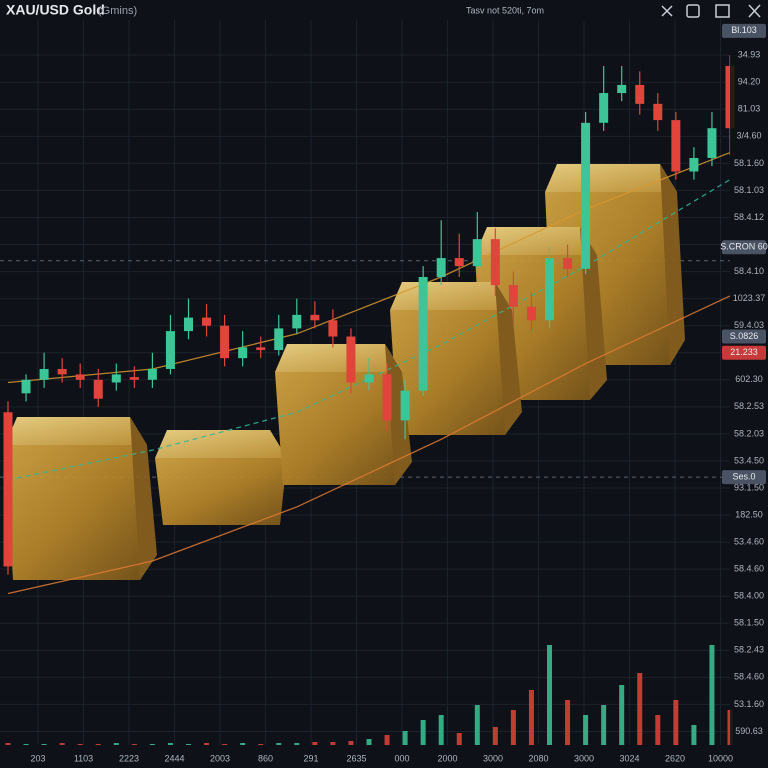 The width and height of the screenshot is (768, 768). I want to click on y-tick-label: 58.4.12, so click(749, 217).